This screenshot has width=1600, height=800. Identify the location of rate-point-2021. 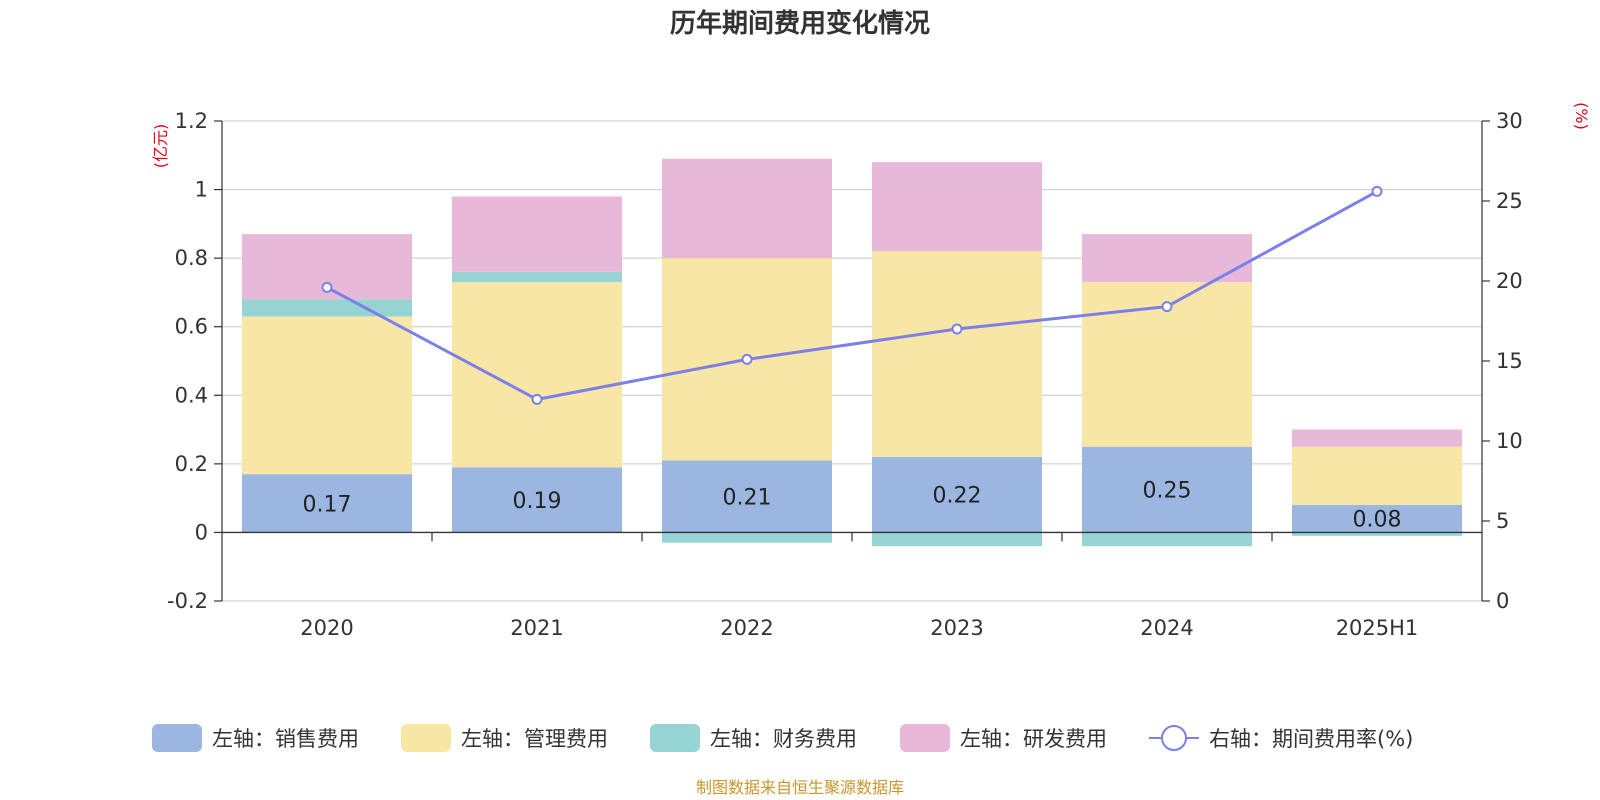
(537, 399).